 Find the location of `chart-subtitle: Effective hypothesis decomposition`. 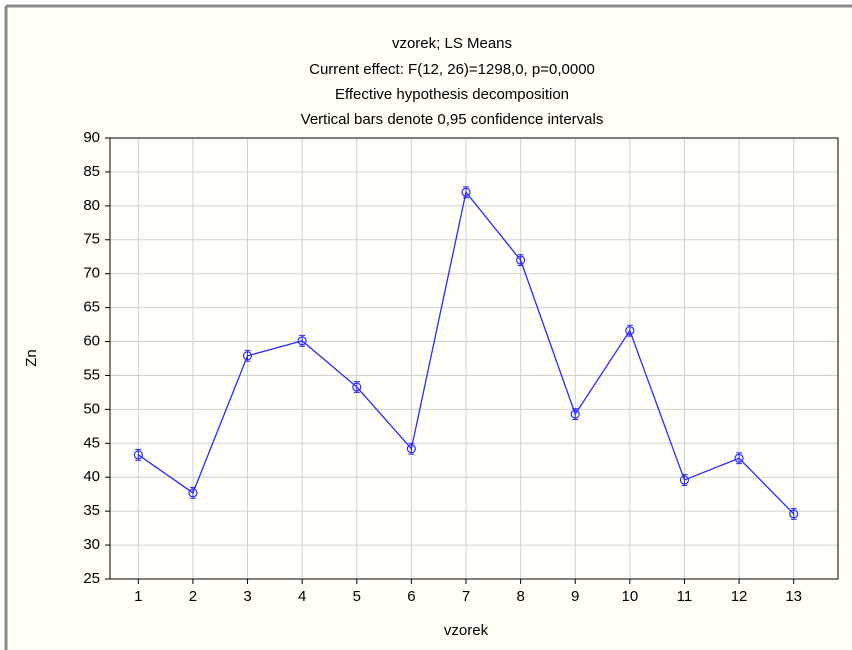

chart-subtitle: Effective hypothesis decomposition is located at coordinates (452, 94).